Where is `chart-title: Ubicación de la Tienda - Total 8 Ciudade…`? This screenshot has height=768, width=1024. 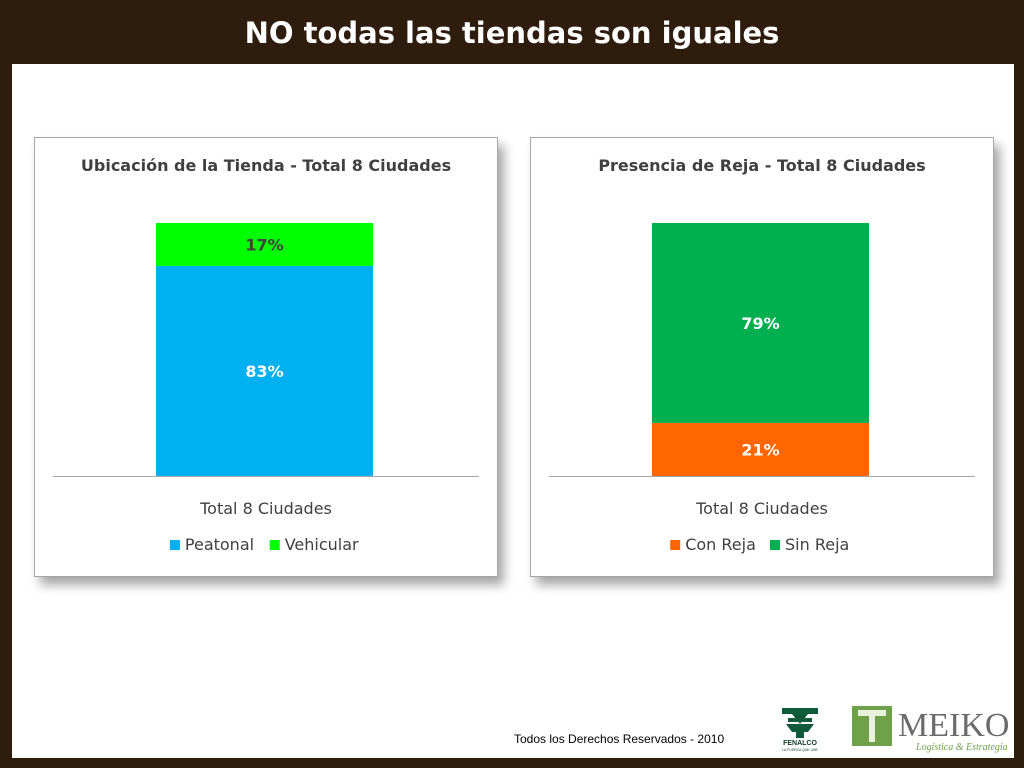 chart-title: Ubicación de la Tienda - Total 8 Ciudade… is located at coordinates (266, 165).